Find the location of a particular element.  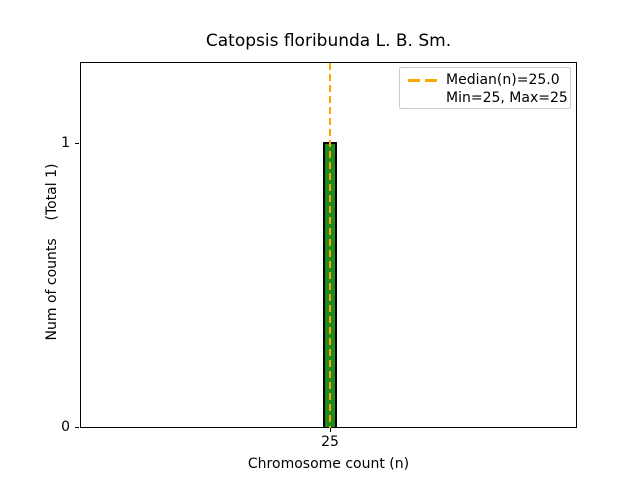

median-dashed-line is located at coordinates (330, 245).